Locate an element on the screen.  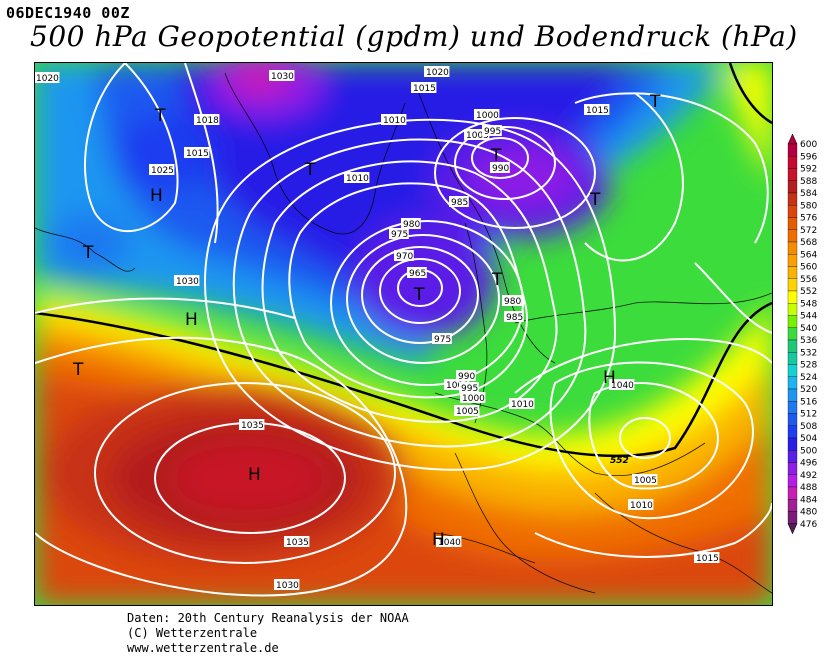
svg-text: 980 is located at coordinates (512, 302).